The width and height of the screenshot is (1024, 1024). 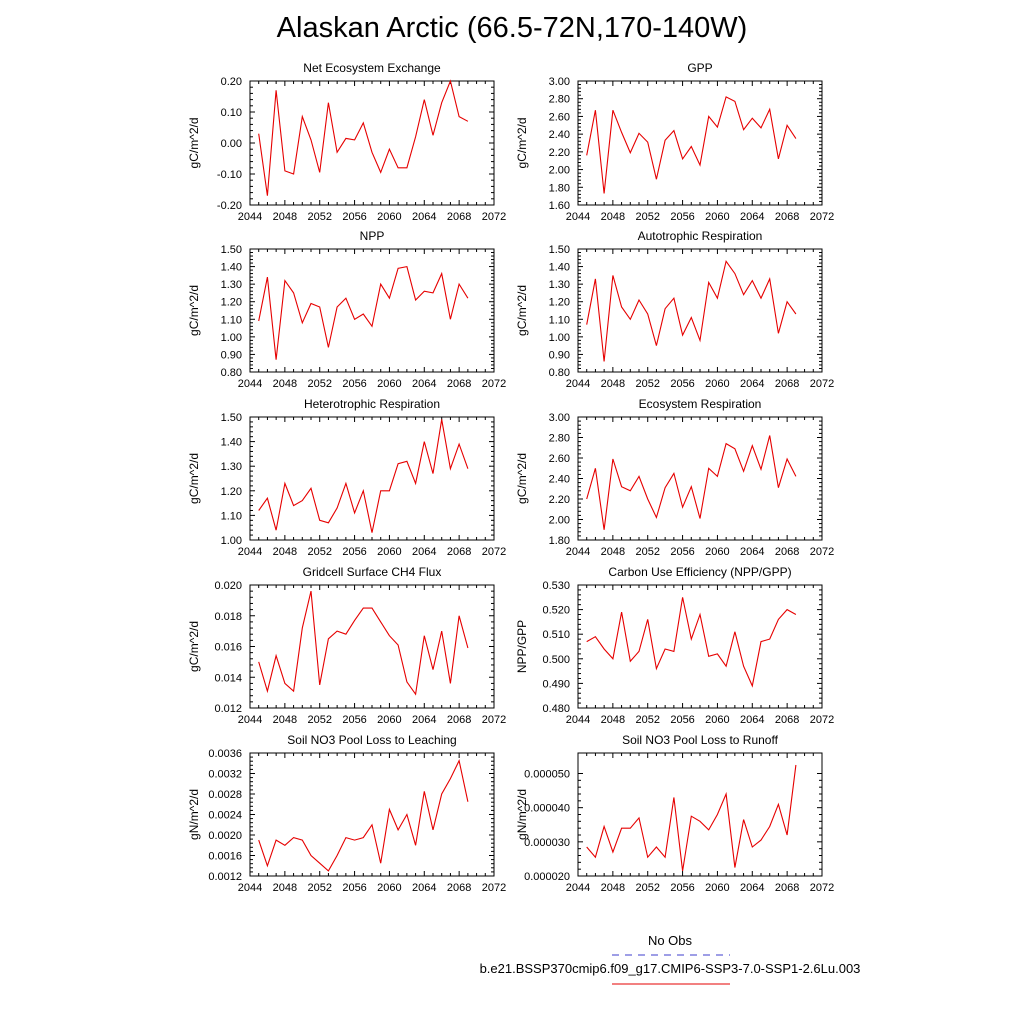 What do you see at coordinates (225, 857) in the screenshot?
I see `y-tick-label: 0.0016` at bounding box center [225, 857].